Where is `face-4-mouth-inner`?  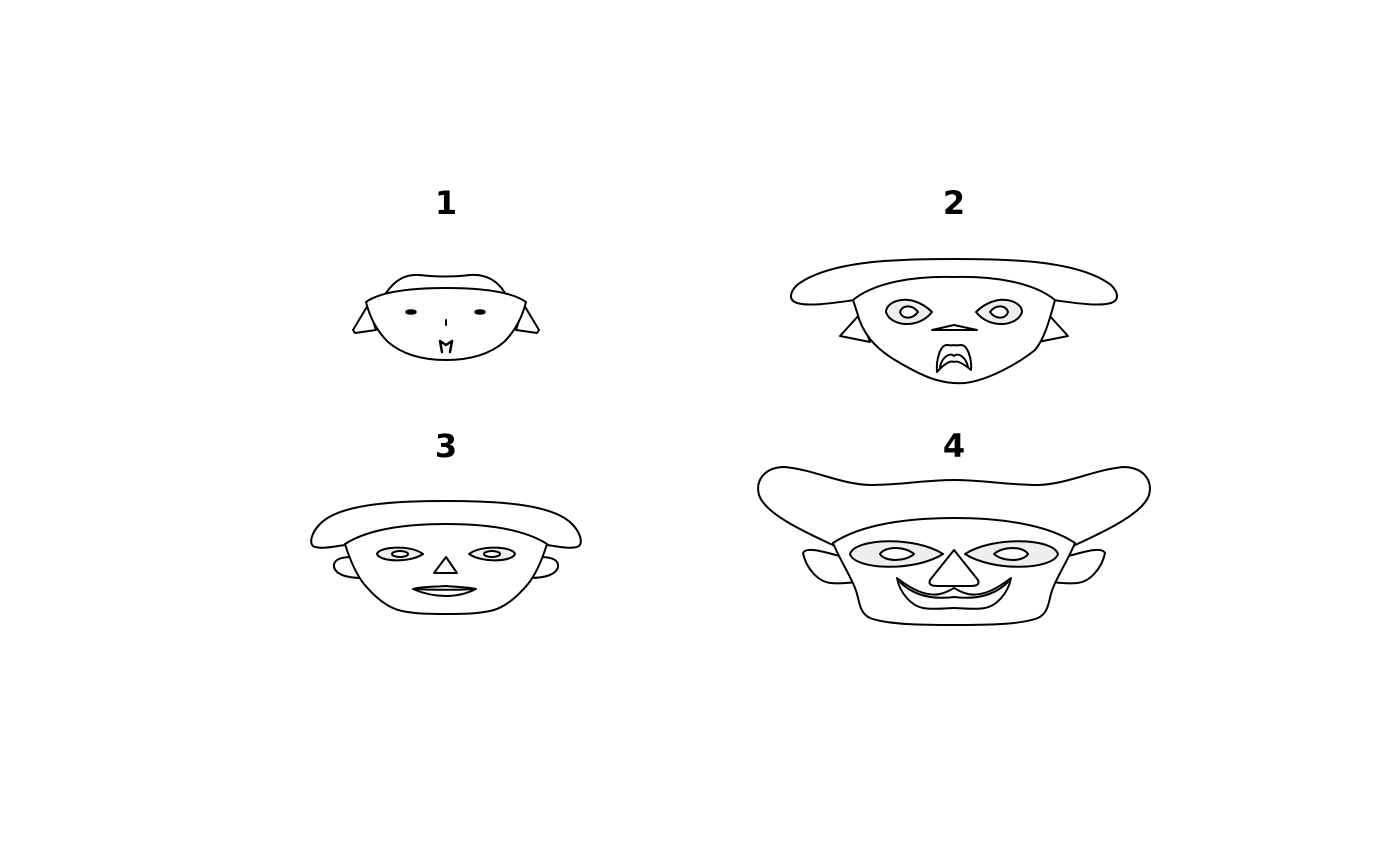 face-4-mouth-inner is located at coordinates (954, 590).